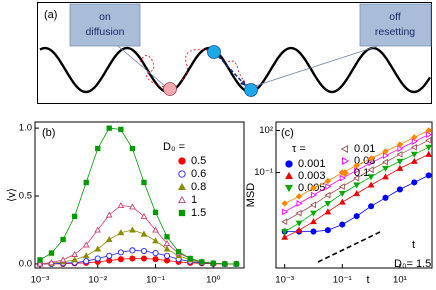 The image size is (436, 290). Describe the element at coordinates (287, 133) in the screenshot. I see `panel-label: (c)` at that location.